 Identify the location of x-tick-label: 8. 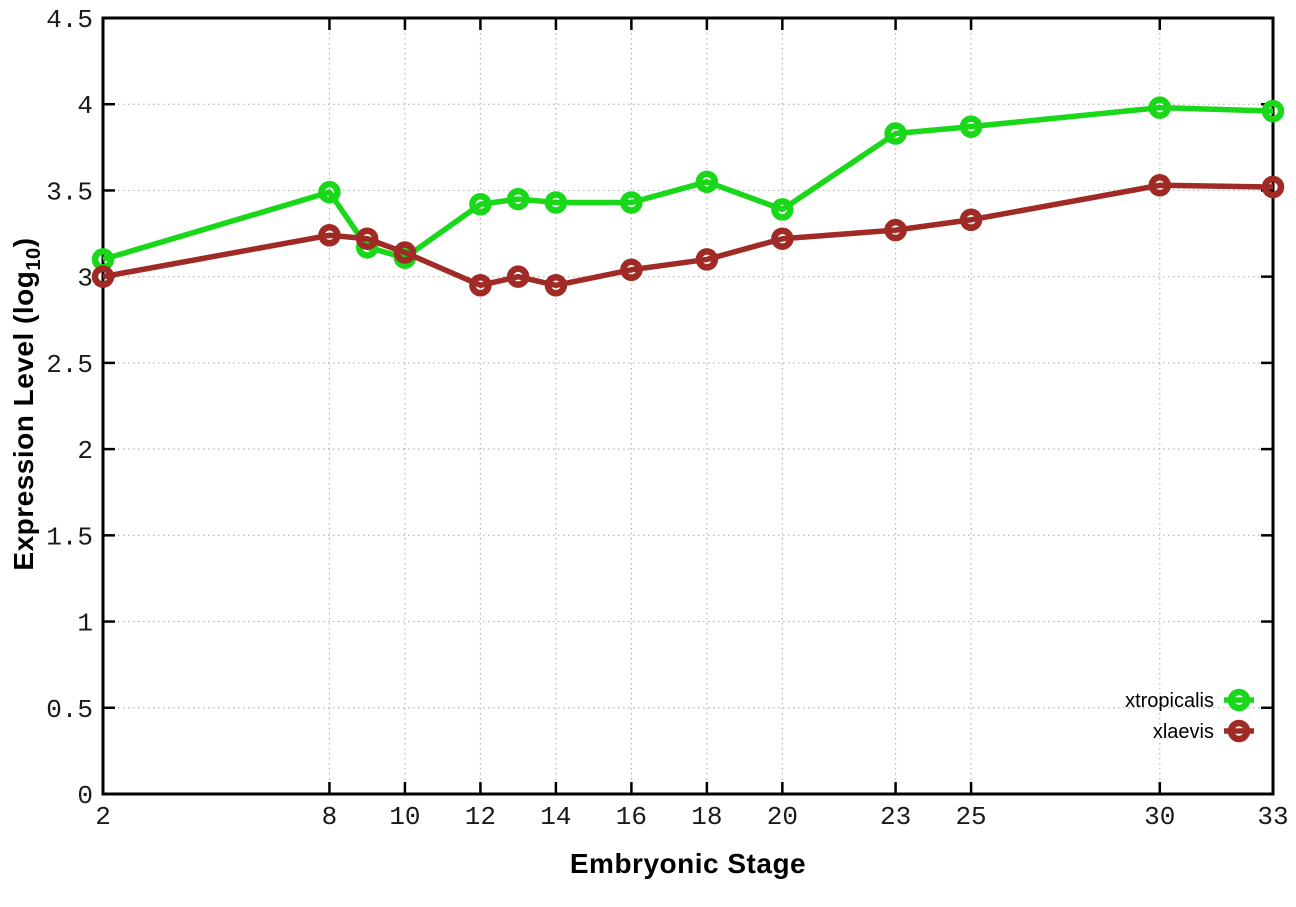
(330, 817).